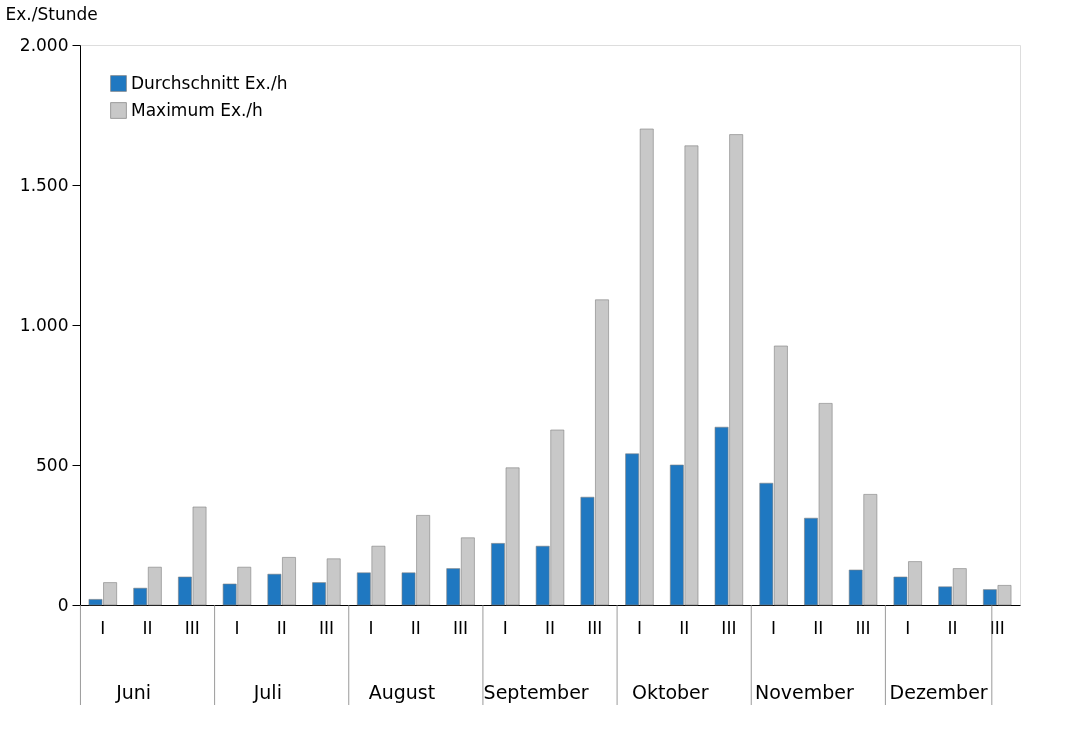 This screenshot has width=1073, height=738. I want to click on text: November, so click(805, 692).